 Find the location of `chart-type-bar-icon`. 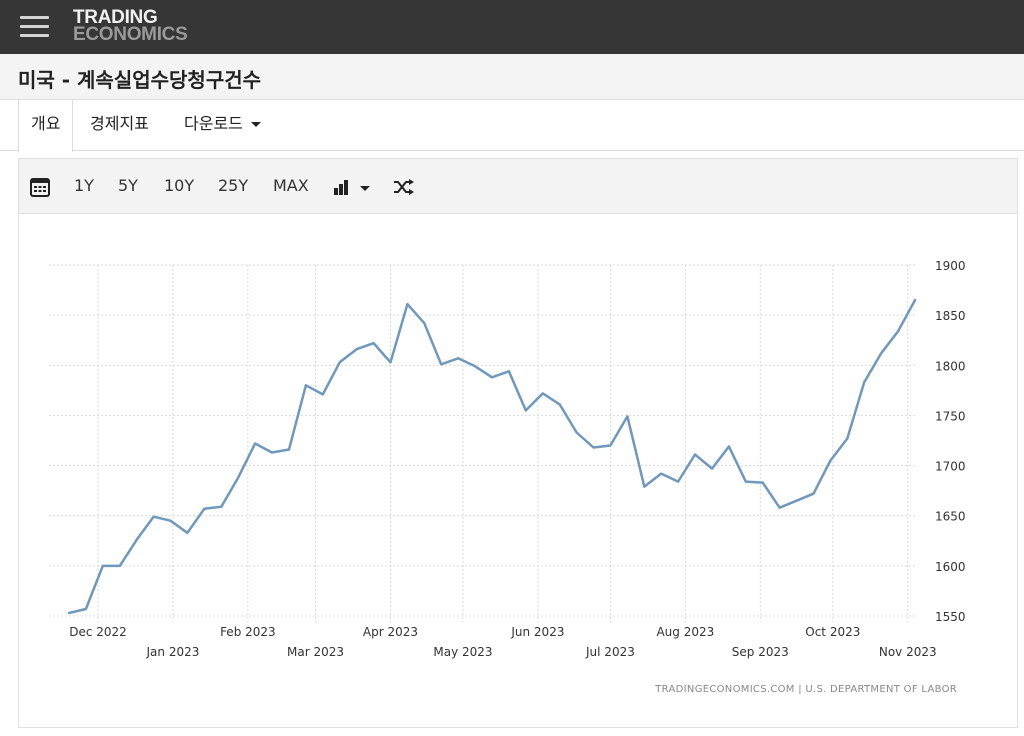

chart-type-bar-icon is located at coordinates (353, 187).